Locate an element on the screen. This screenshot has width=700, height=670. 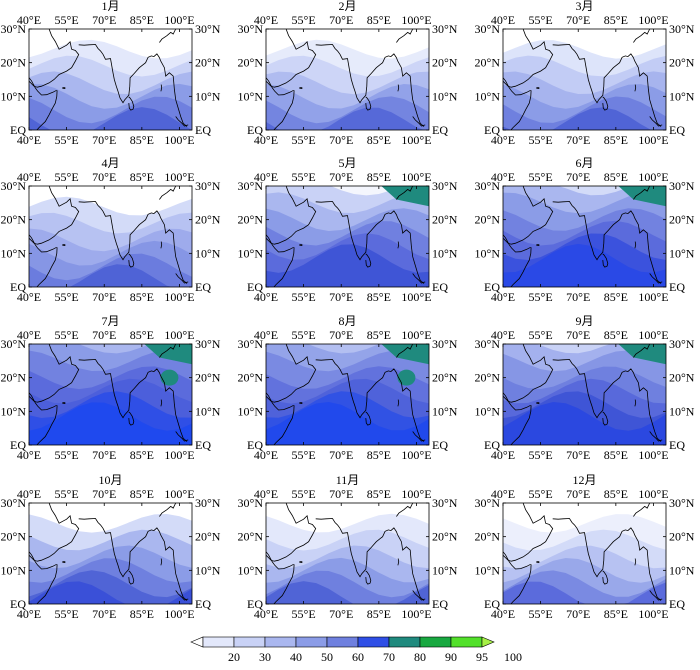
panel-title: 5月 is located at coordinates (347, 163).